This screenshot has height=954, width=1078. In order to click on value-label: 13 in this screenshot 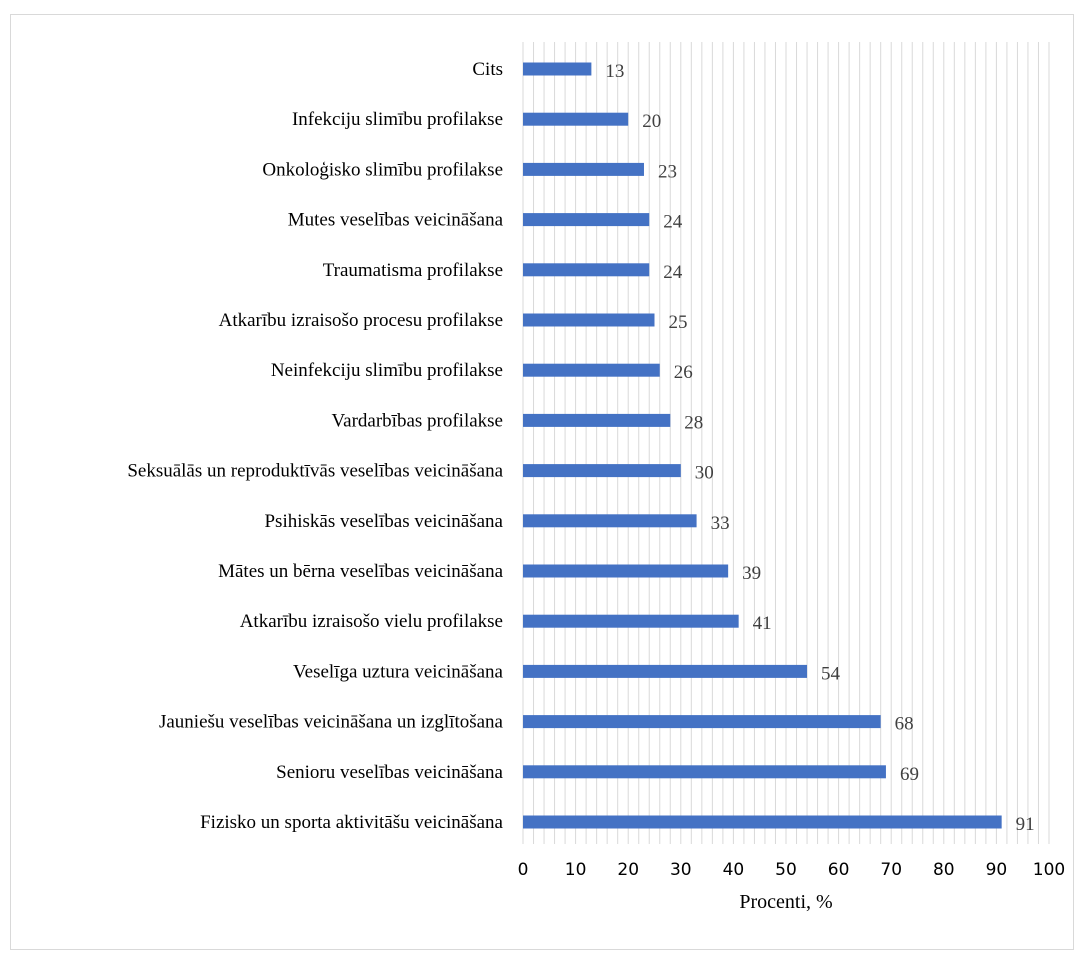, I will do `click(614, 71)`.